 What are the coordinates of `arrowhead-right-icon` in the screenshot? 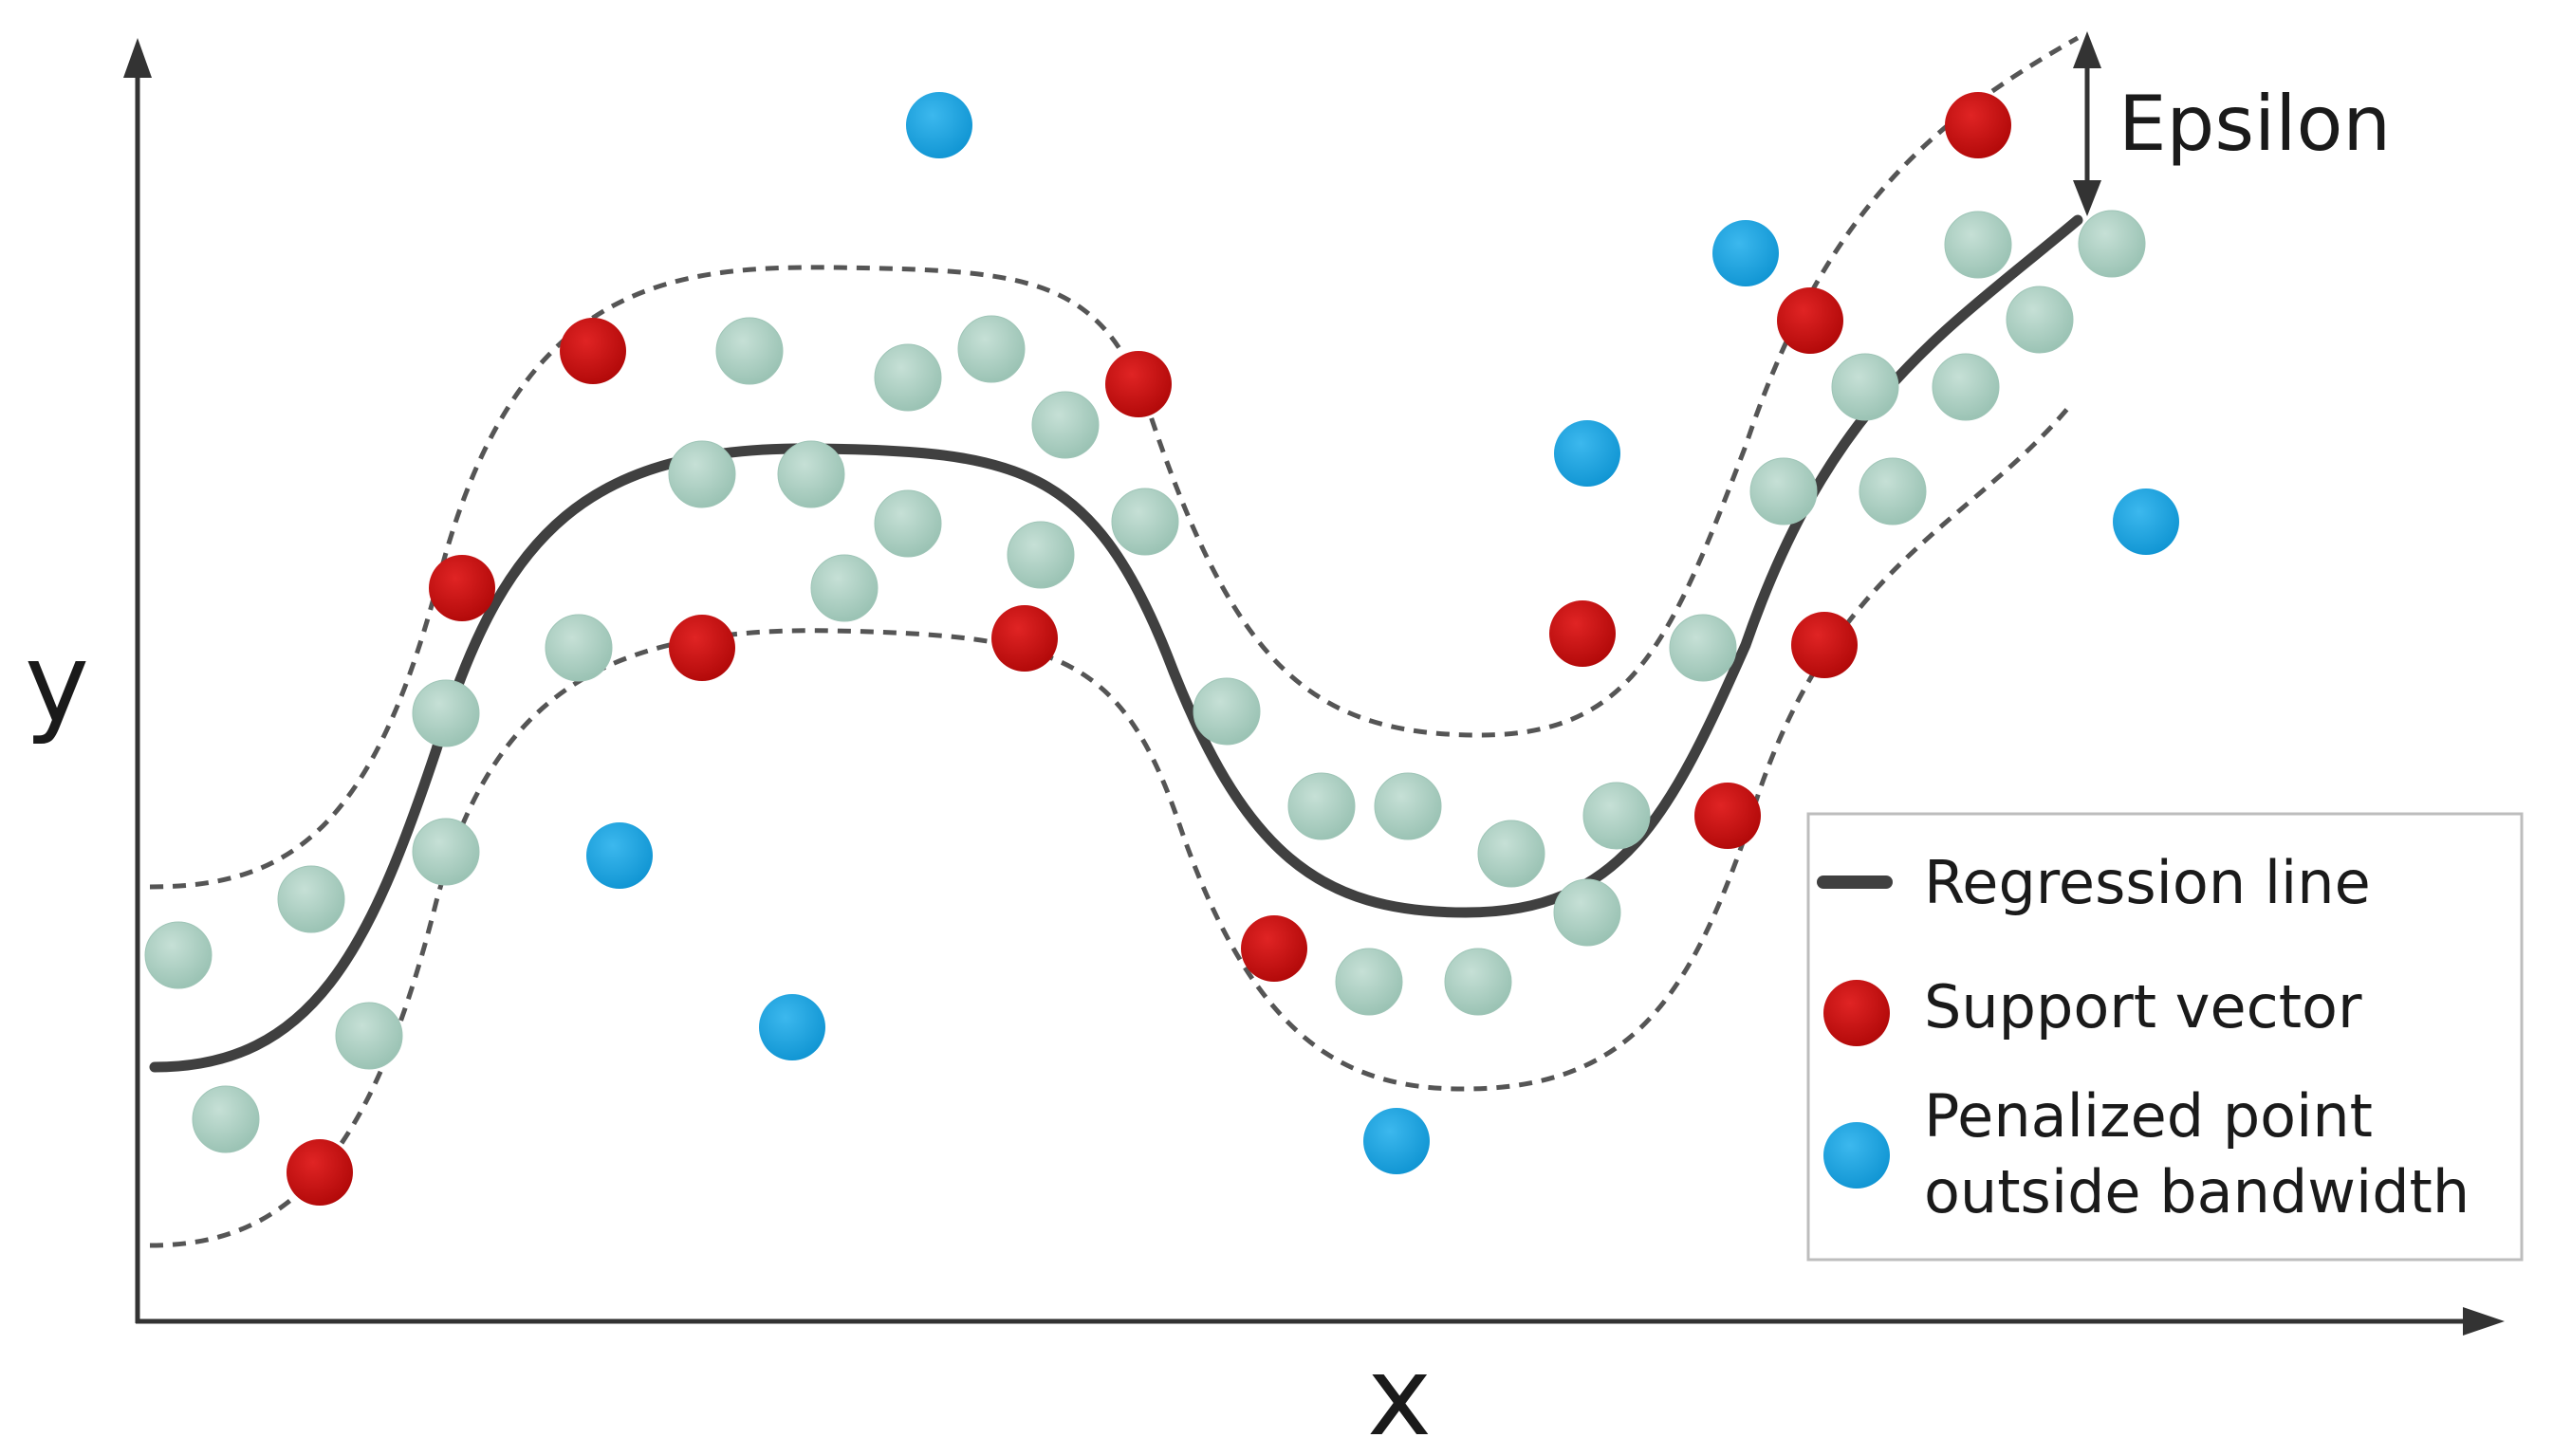 It's located at (2484, 1321).